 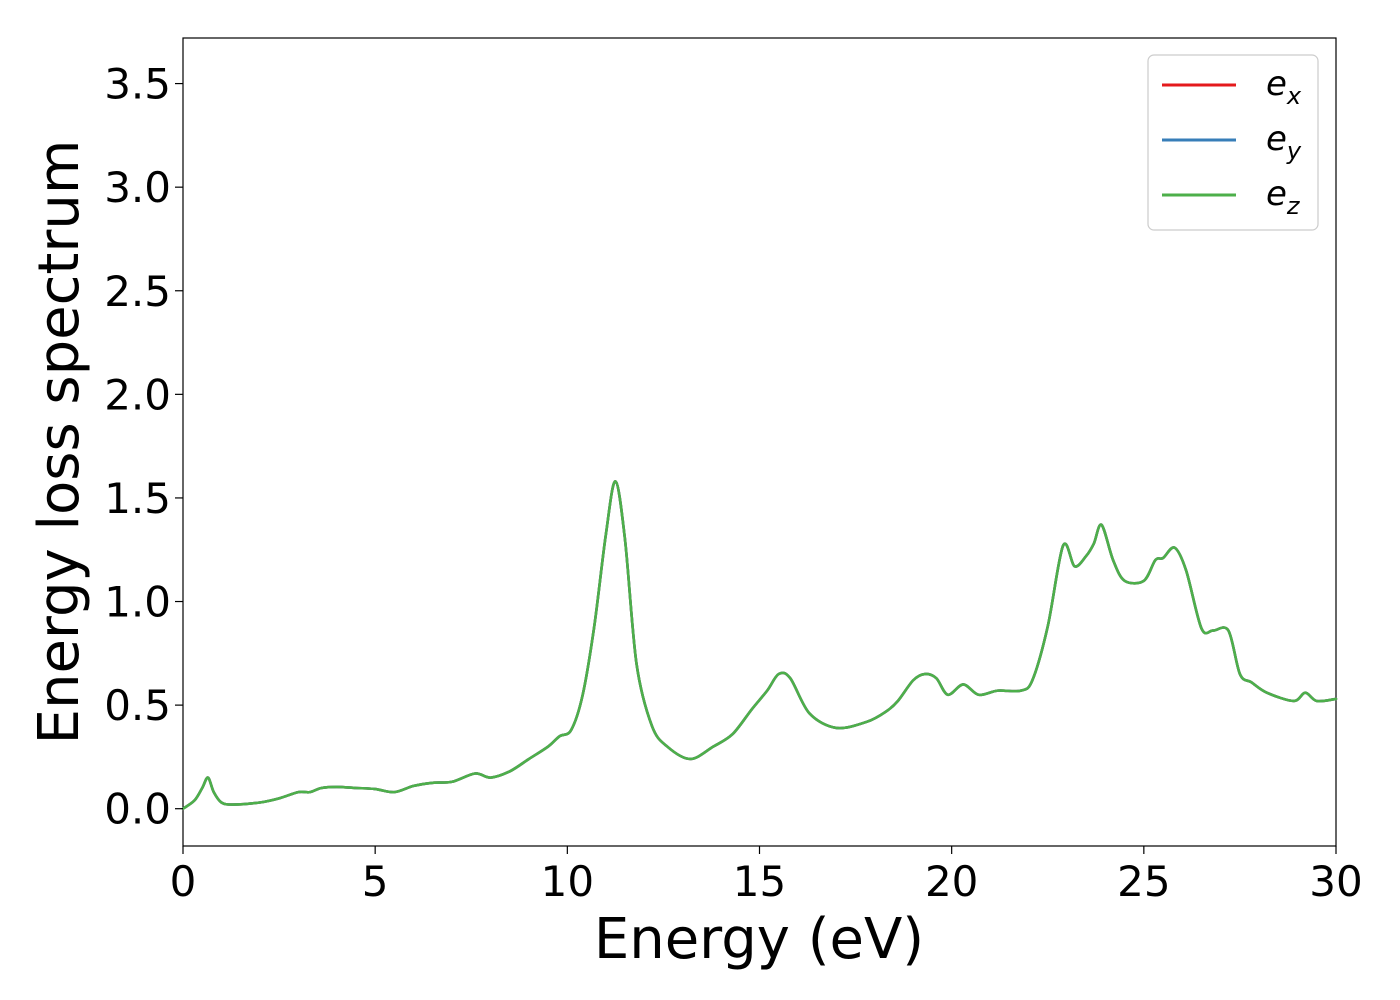 I want to click on x-tick-label: 15, so click(x=759, y=881).